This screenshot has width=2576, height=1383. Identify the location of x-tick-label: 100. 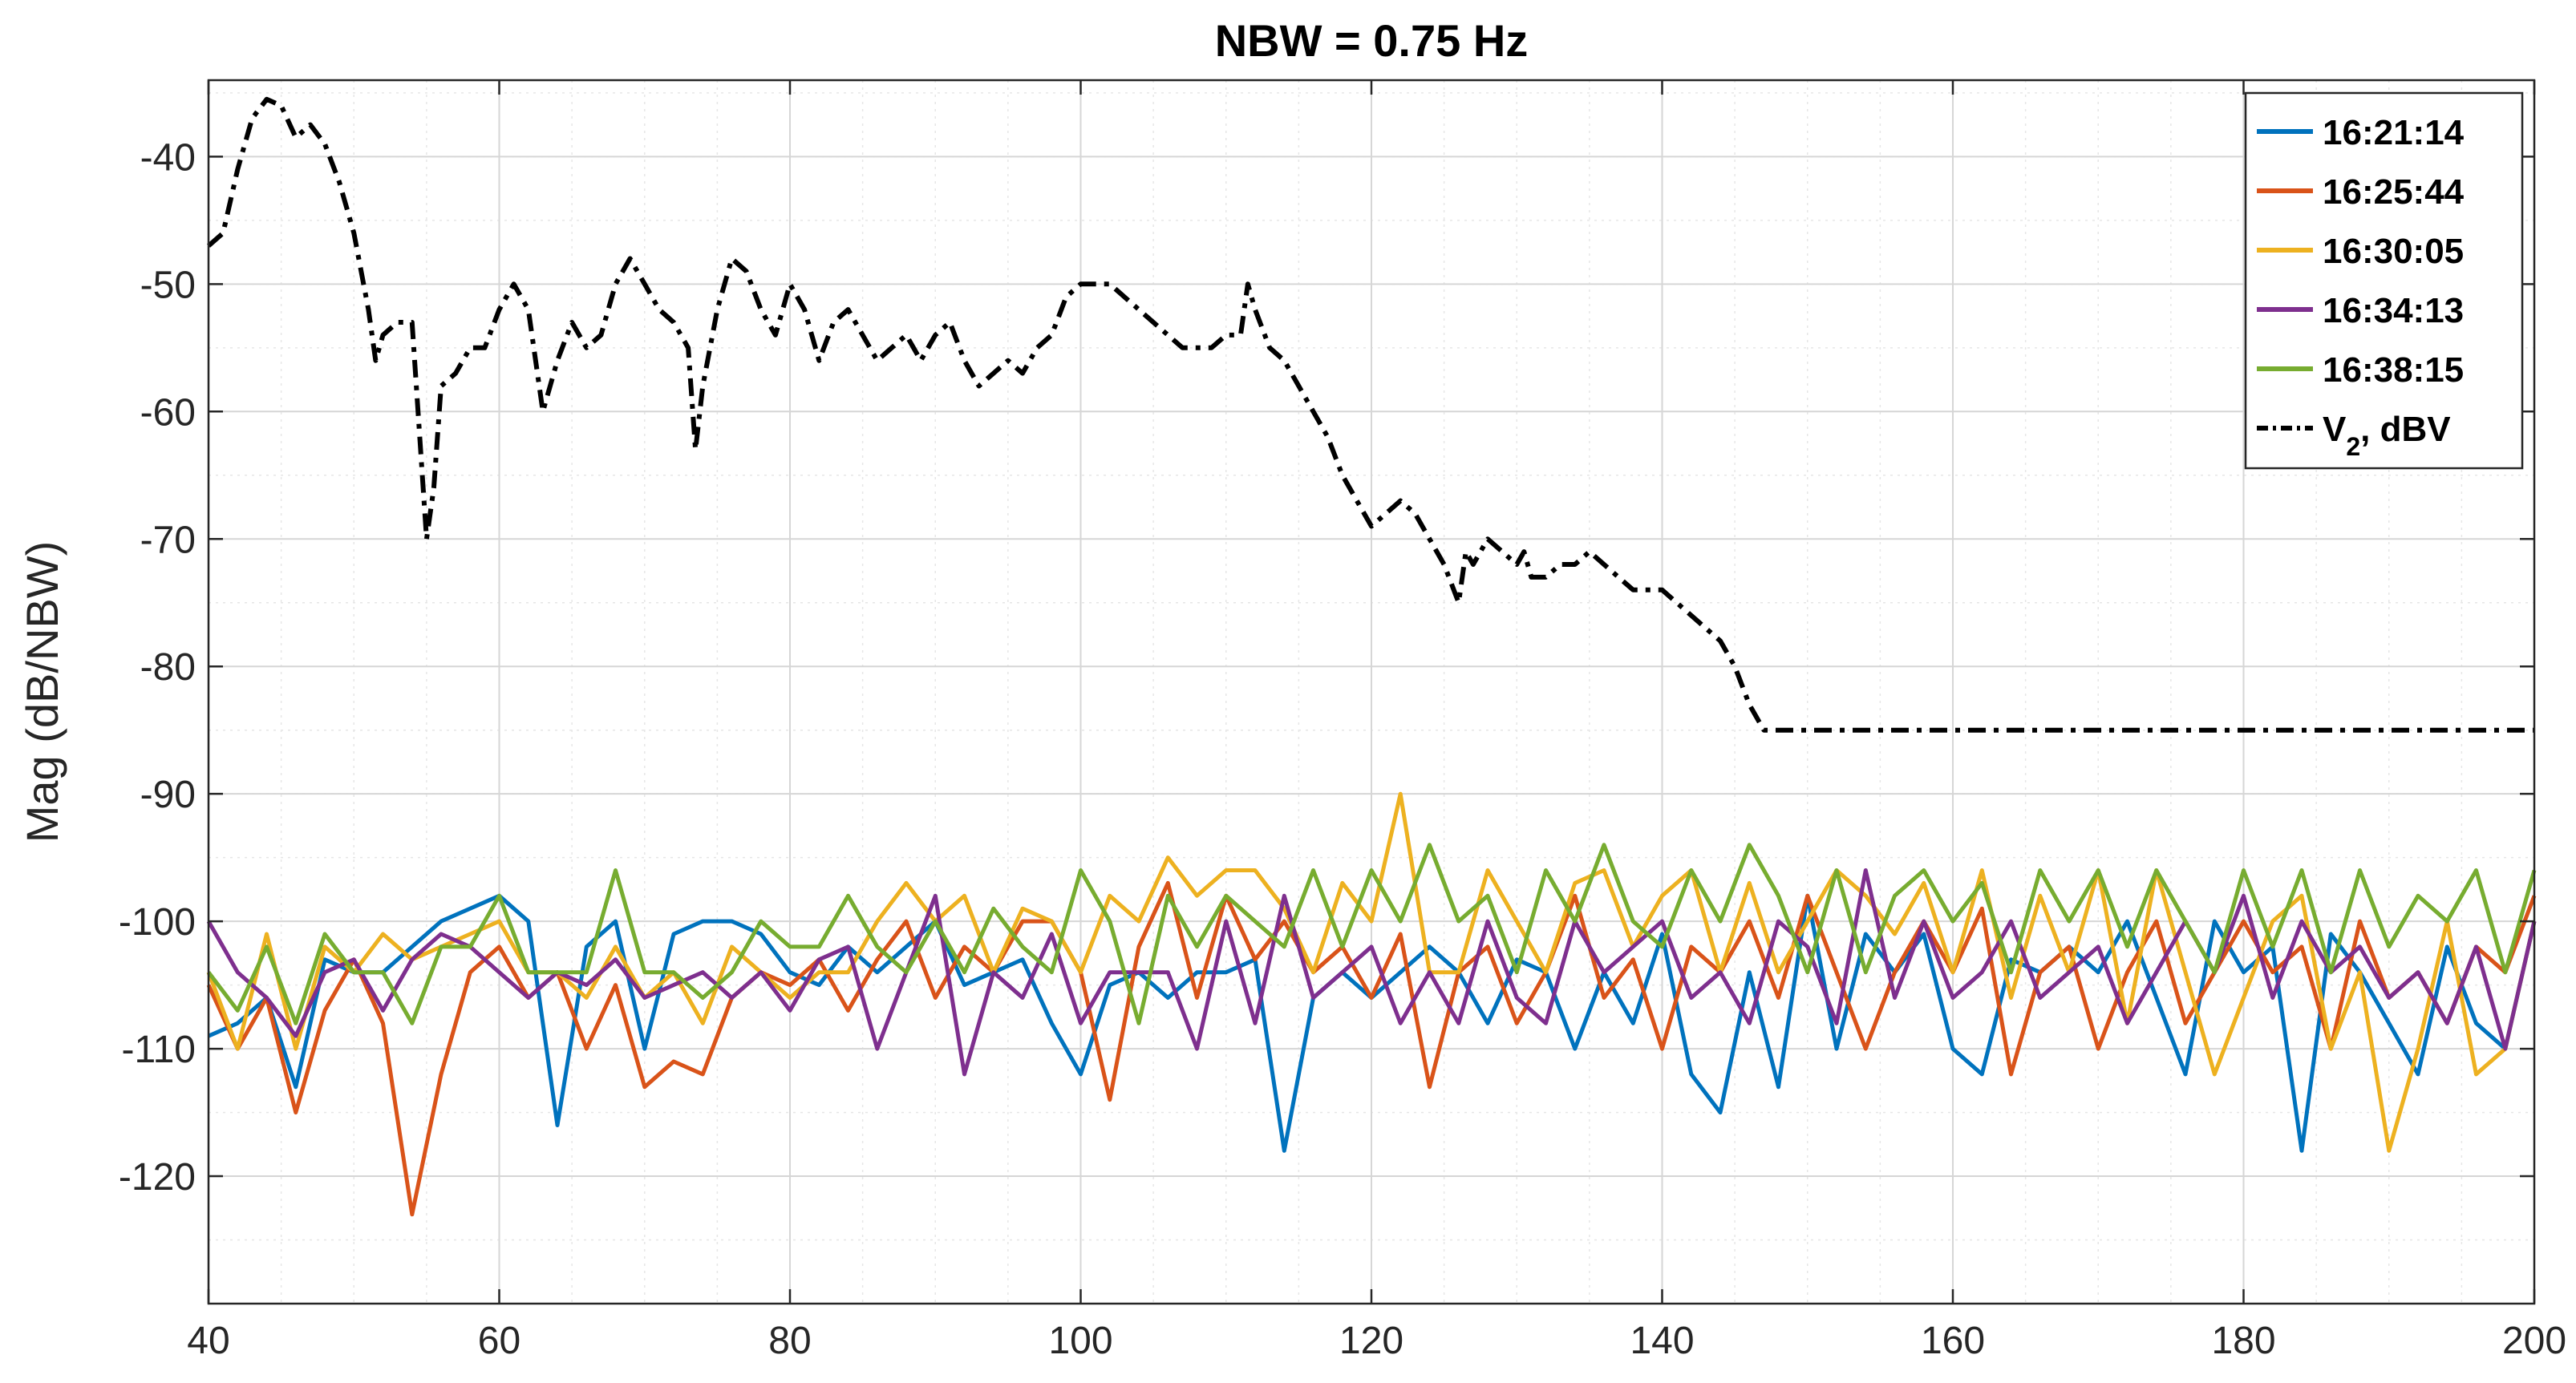
(1080, 1341).